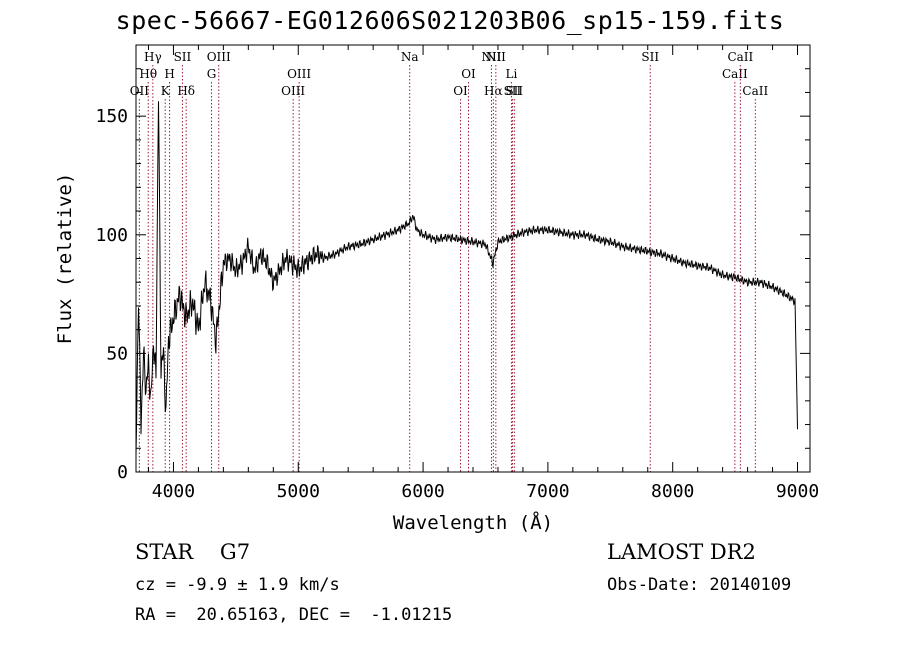  I want to click on redshift-value: cz = -9.9 ± 1.9 km/s, so click(237, 585).